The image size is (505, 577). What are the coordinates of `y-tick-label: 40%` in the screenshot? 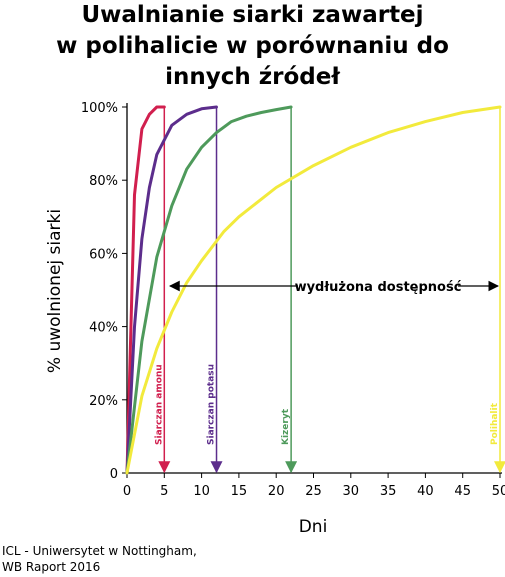 It's located at (103, 328).